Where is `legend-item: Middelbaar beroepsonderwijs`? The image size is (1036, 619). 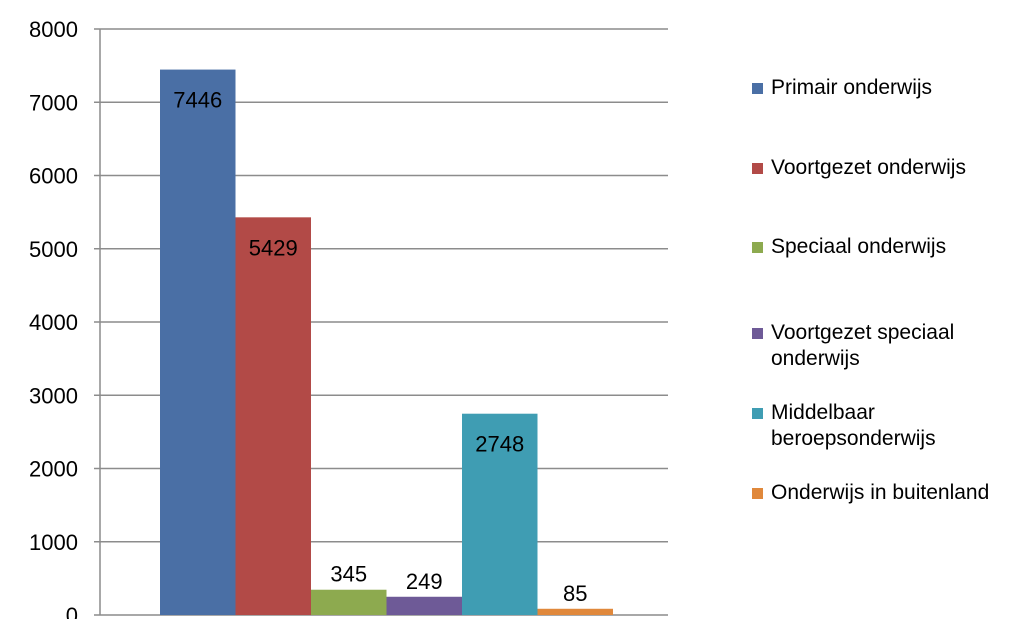 legend-item: Middelbaar beroepsonderwijs is located at coordinates (893, 426).